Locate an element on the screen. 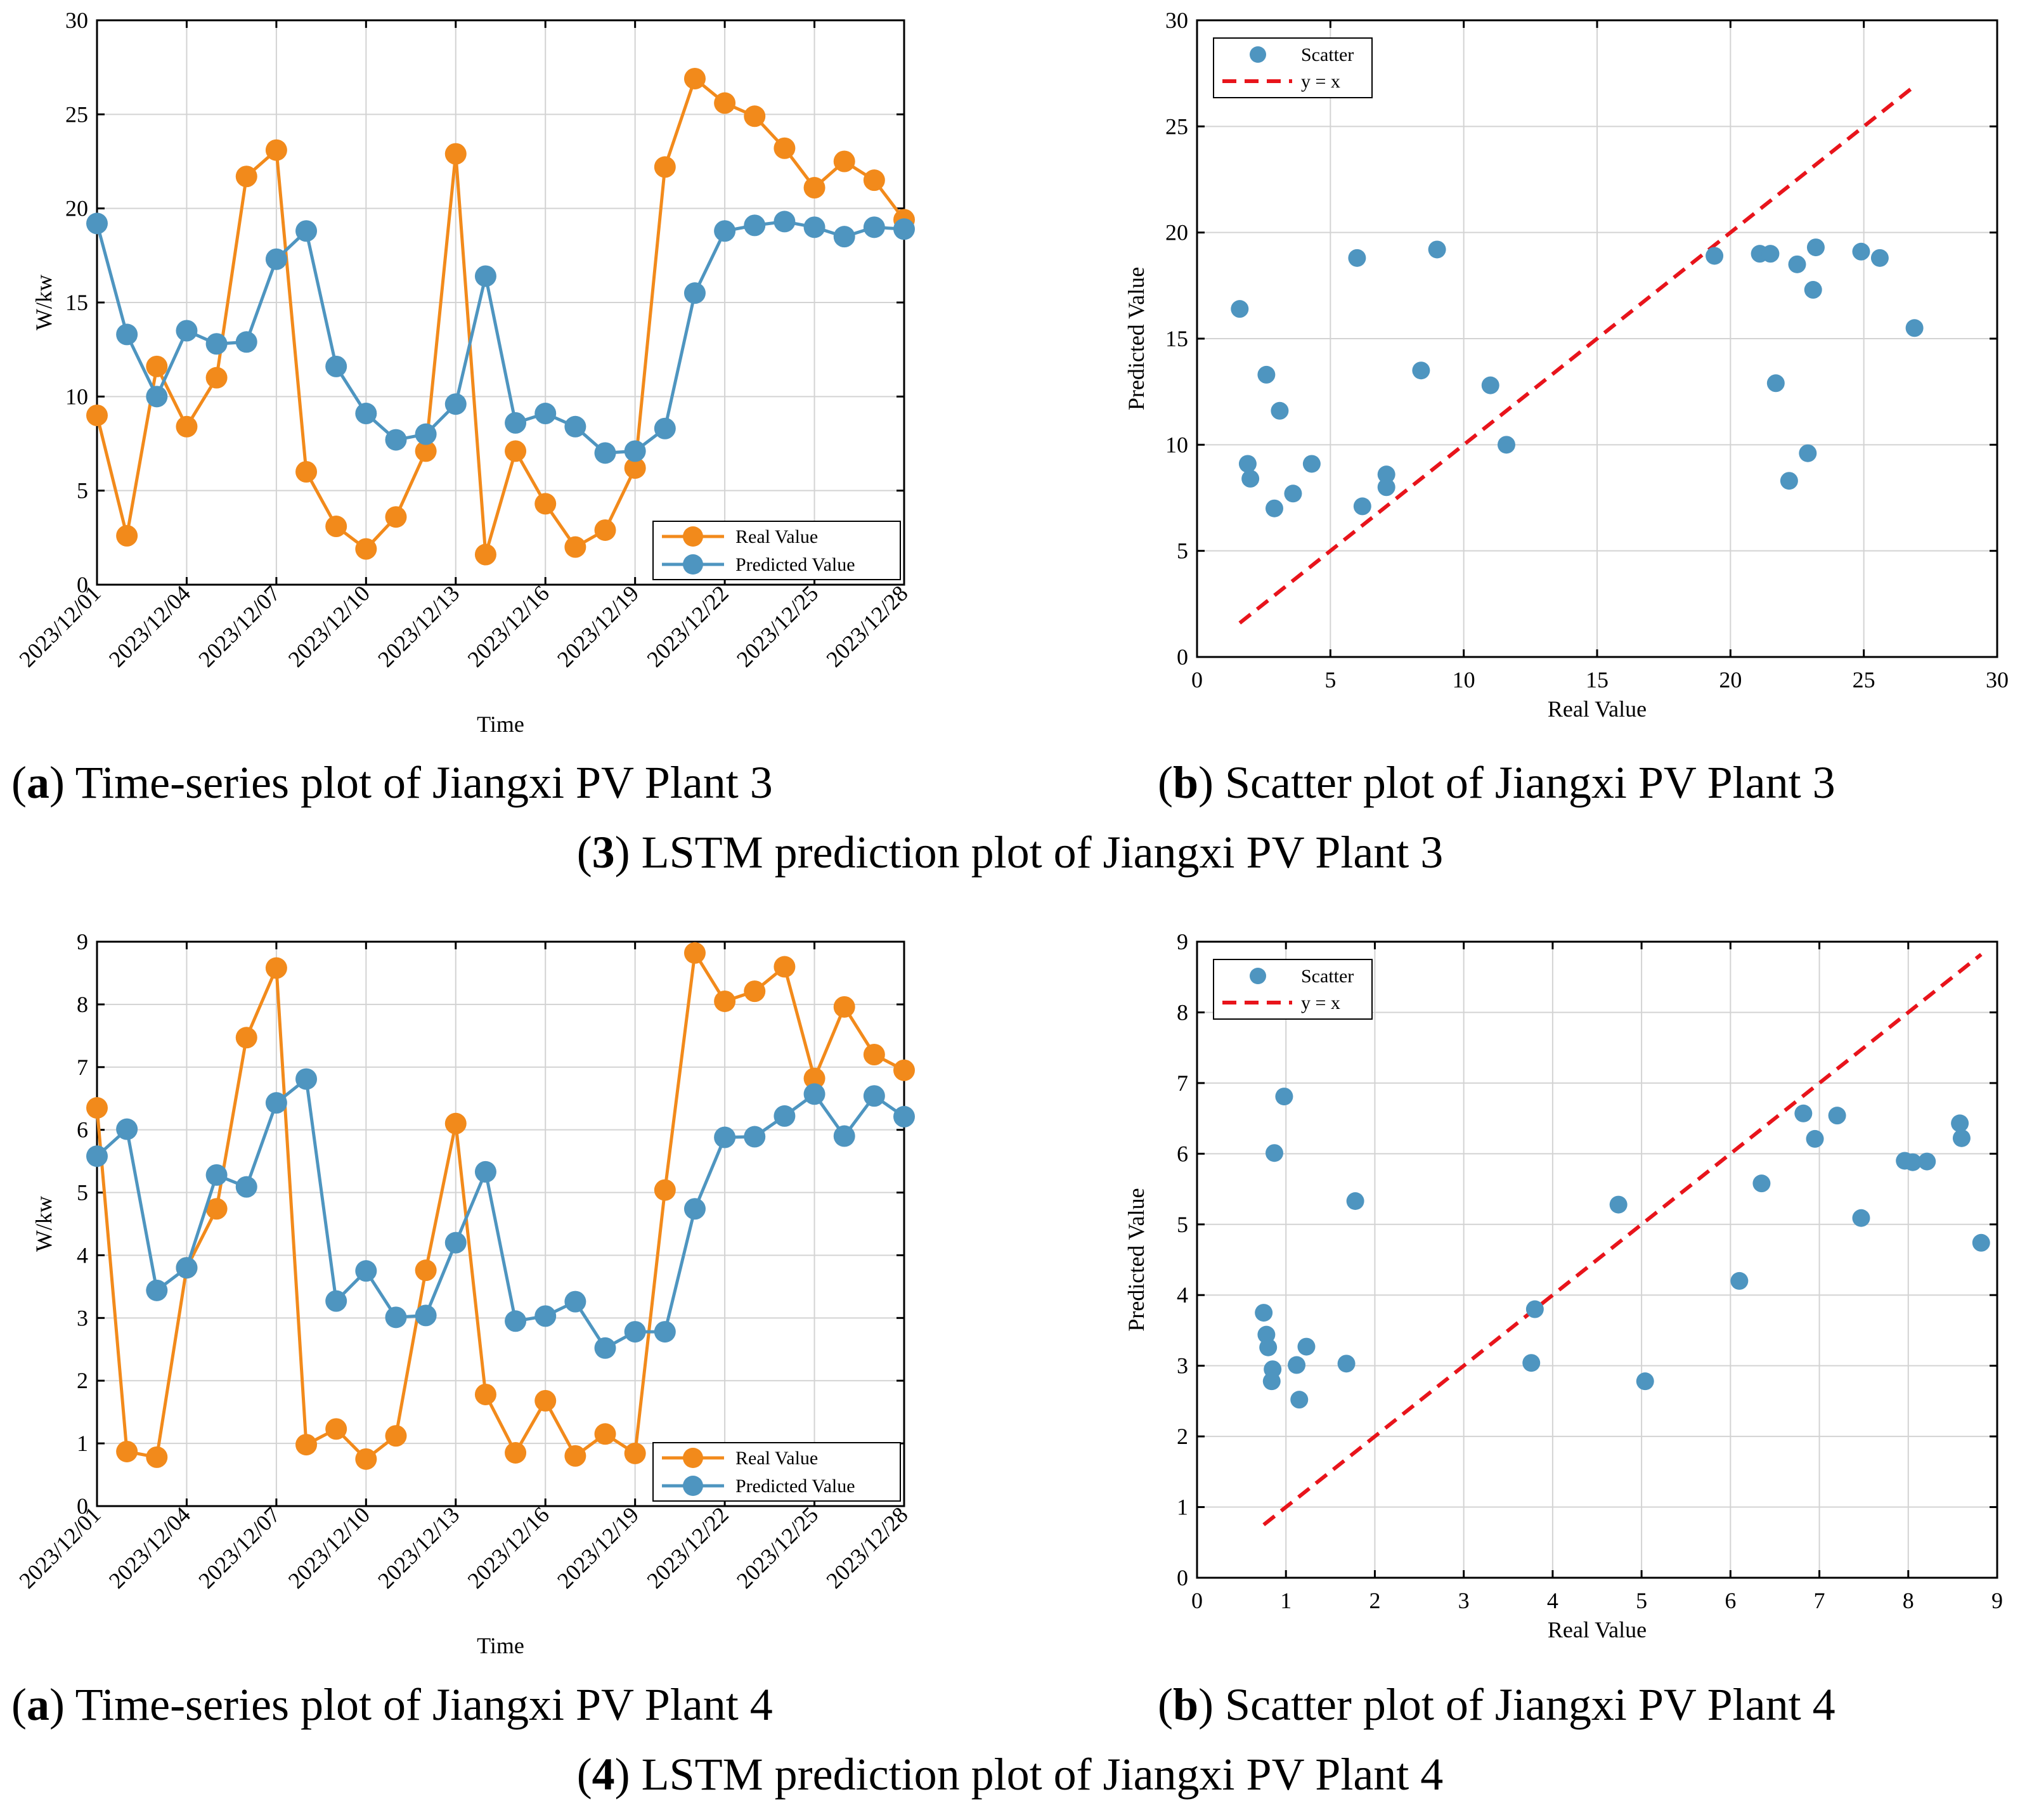 The height and width of the screenshot is (1820, 2020). x-tick-label: 2023/12/16 is located at coordinates (508, 626).